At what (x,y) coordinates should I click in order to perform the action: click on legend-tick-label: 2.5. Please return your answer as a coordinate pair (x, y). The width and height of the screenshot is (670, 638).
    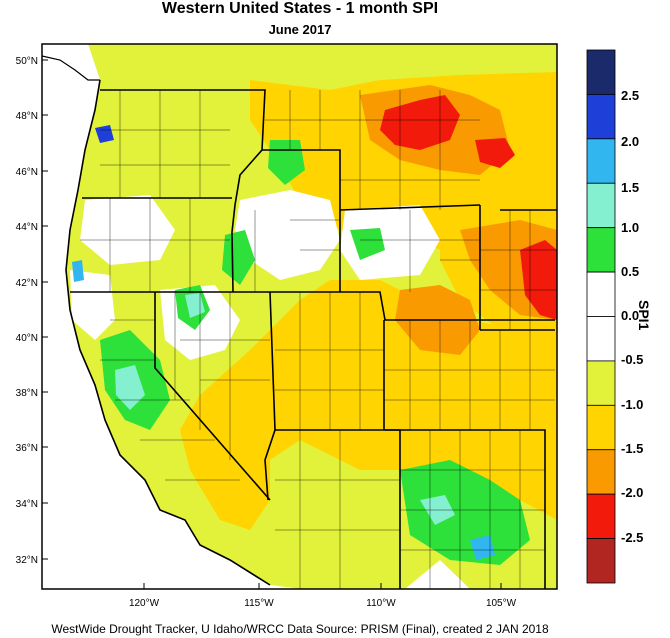
    Looking at the image, I should click on (630, 95).